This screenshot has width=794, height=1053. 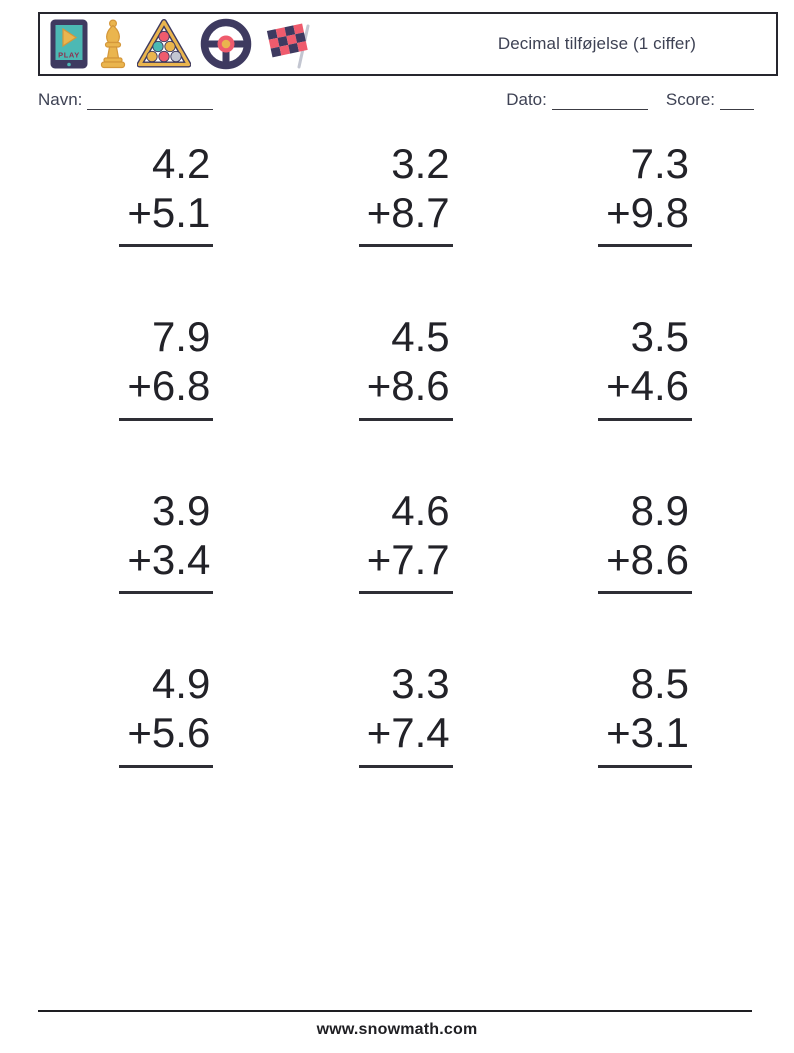 I want to click on date-field: Dato:, so click(x=577, y=100).